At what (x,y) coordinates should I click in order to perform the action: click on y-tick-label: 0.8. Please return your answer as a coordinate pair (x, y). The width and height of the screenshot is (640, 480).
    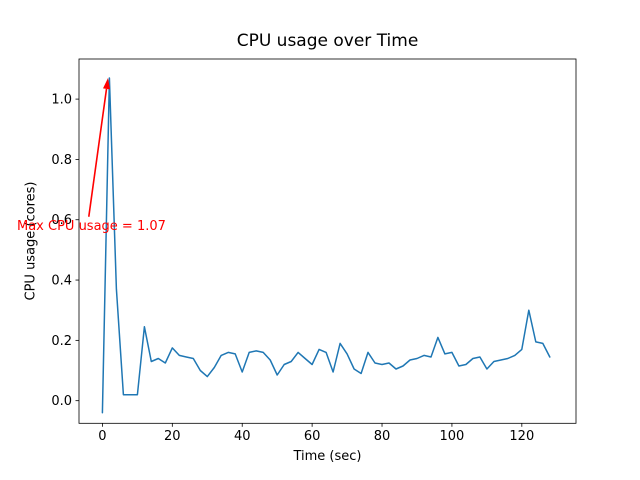
    Looking at the image, I should click on (61, 160).